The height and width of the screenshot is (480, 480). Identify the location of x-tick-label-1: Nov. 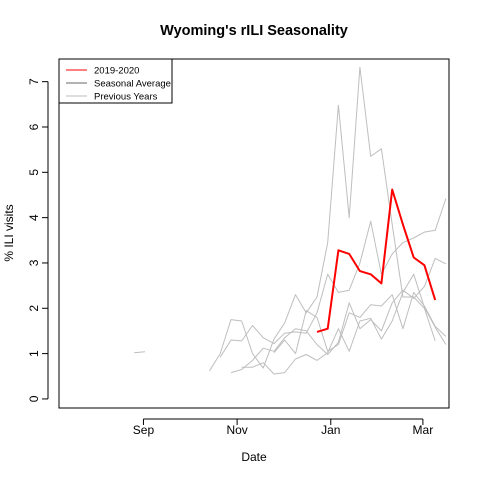
(236, 430).